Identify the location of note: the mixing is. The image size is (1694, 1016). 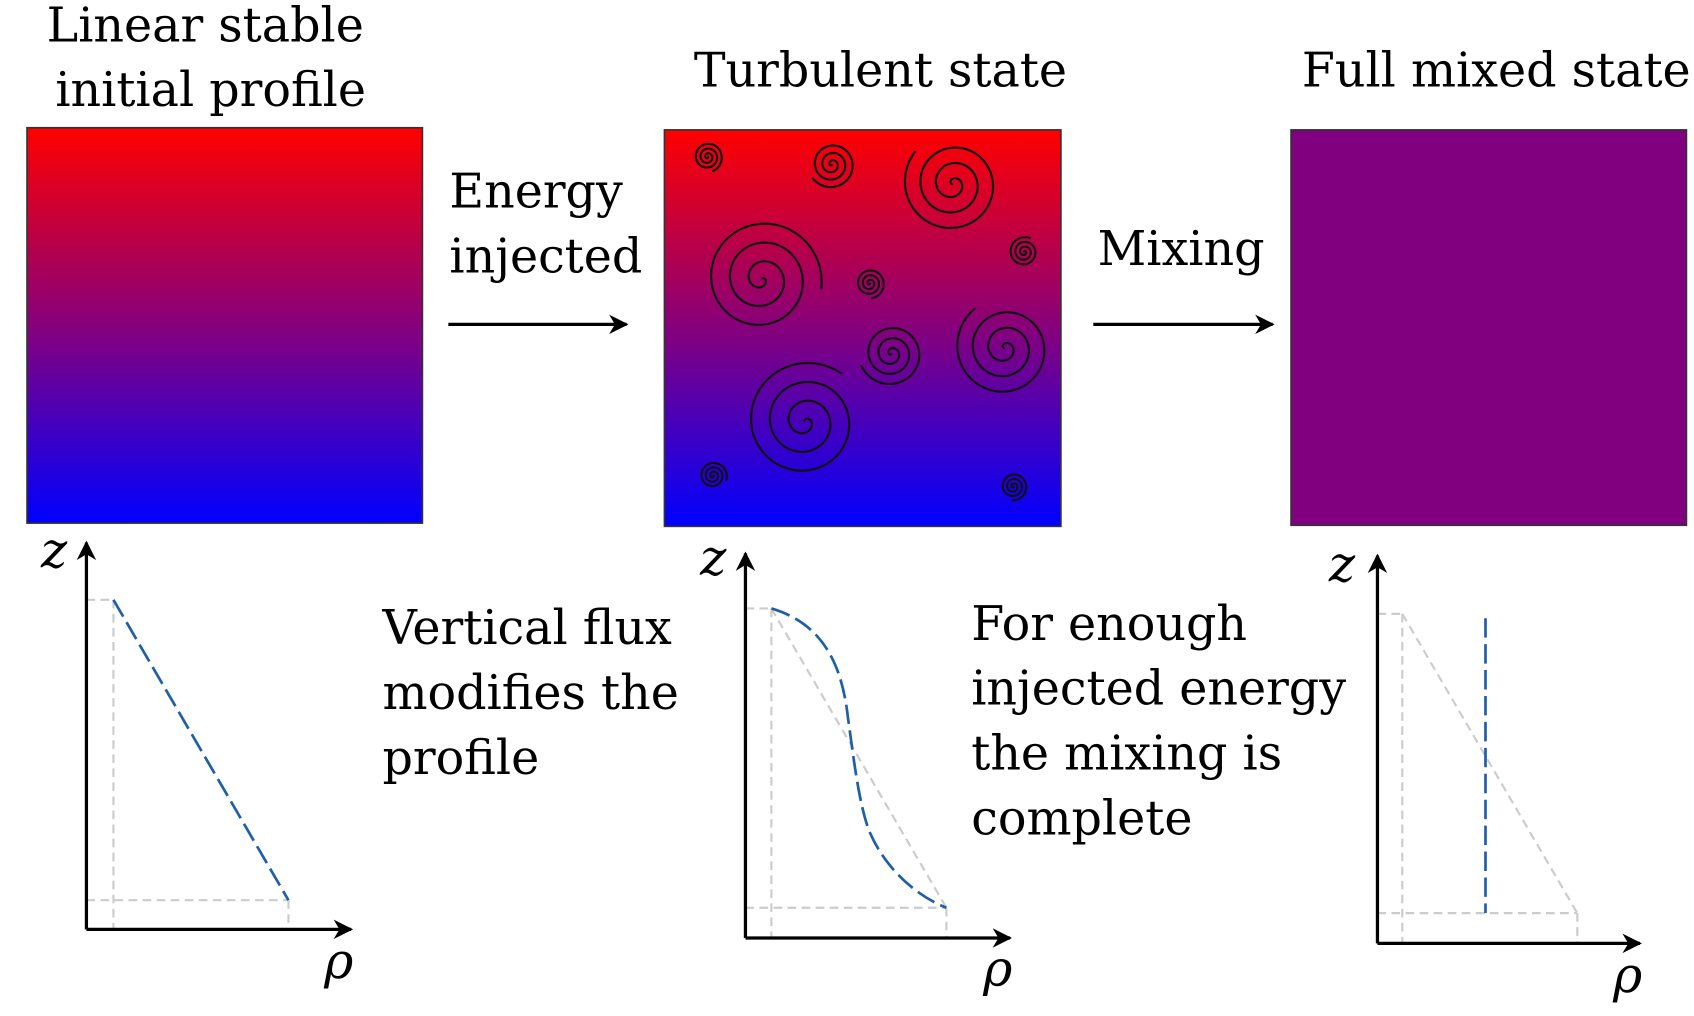
(1126, 753).